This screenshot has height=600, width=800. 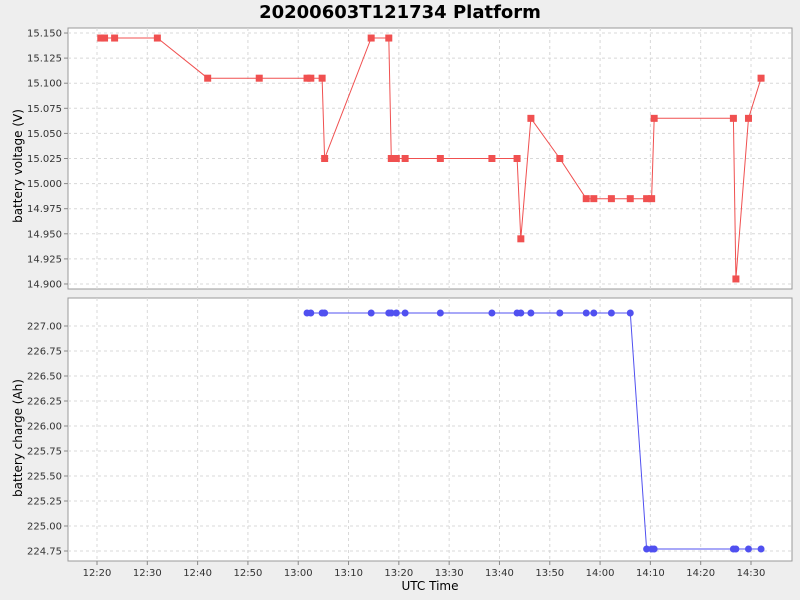 I want to click on x-tick-label: 12:40, so click(x=197, y=573).